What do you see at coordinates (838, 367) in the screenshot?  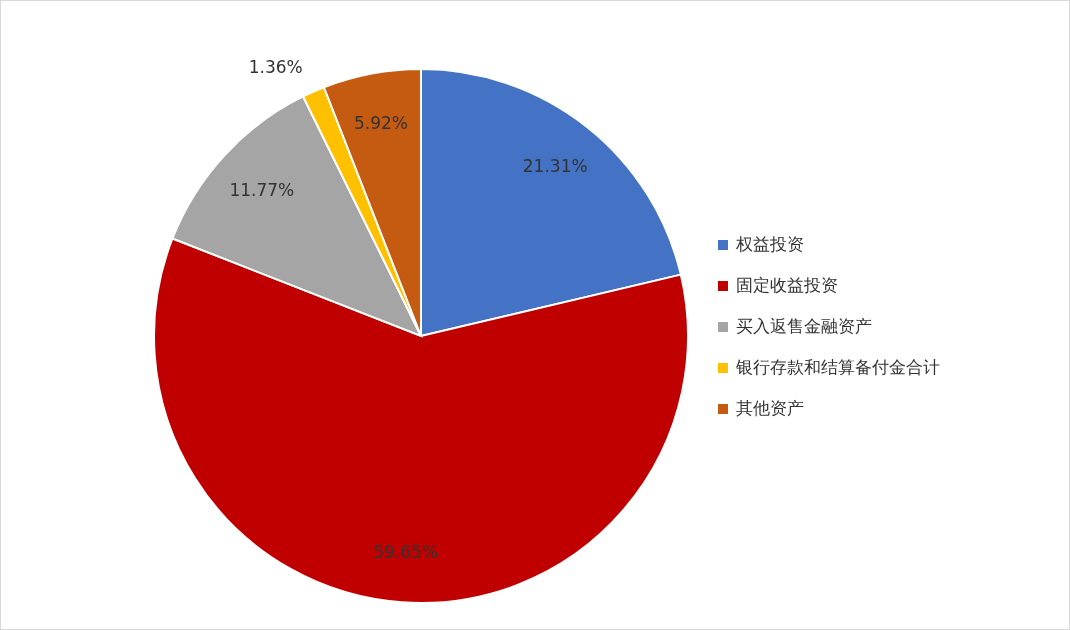 I see `legend-label: 银行存款和结算备付金合计` at bounding box center [838, 367].